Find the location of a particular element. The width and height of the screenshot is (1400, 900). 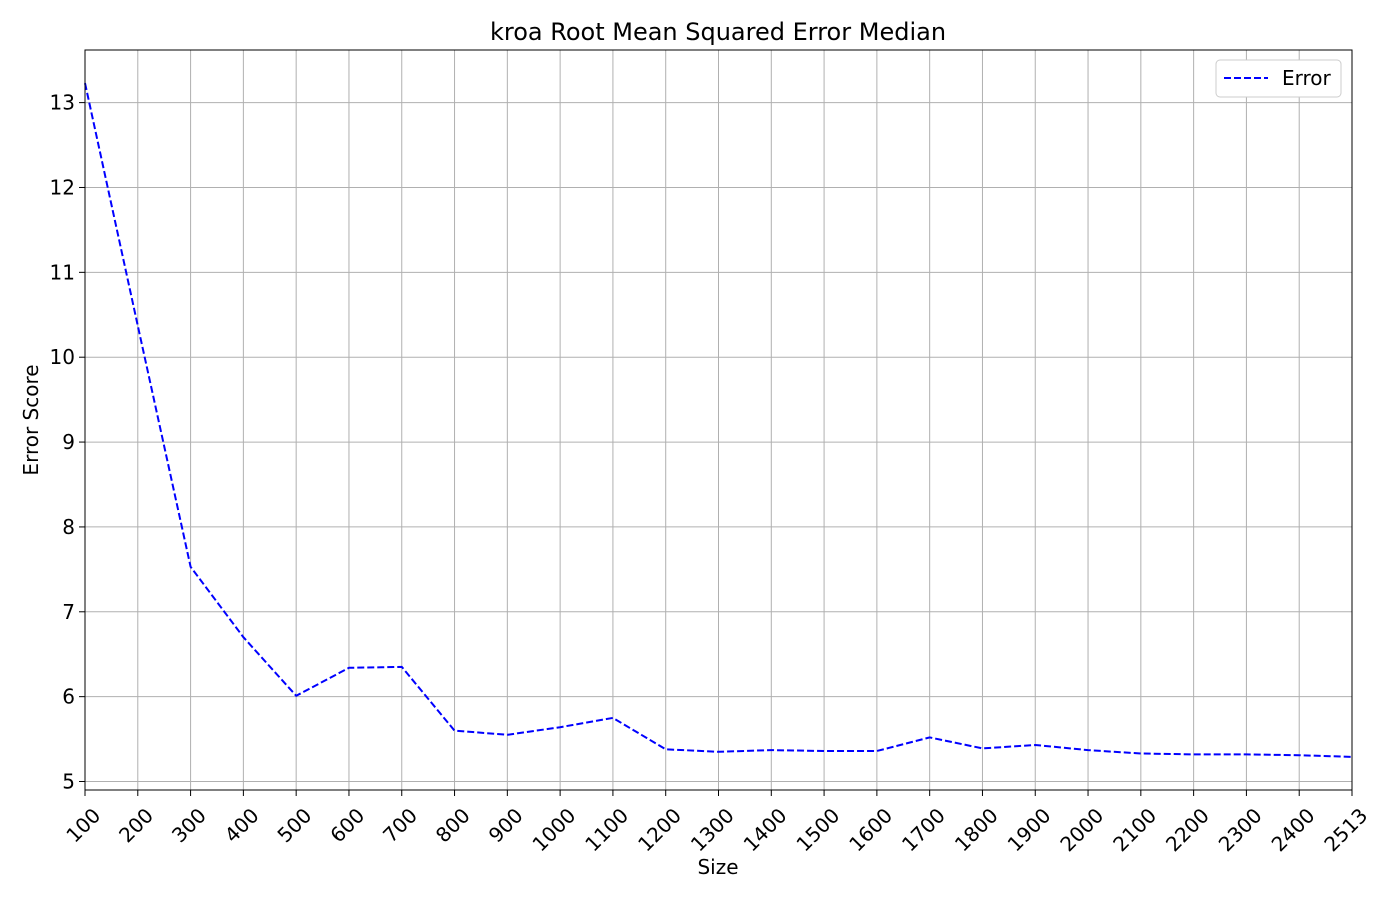

y-tick-label: 6 is located at coordinates (68, 697).